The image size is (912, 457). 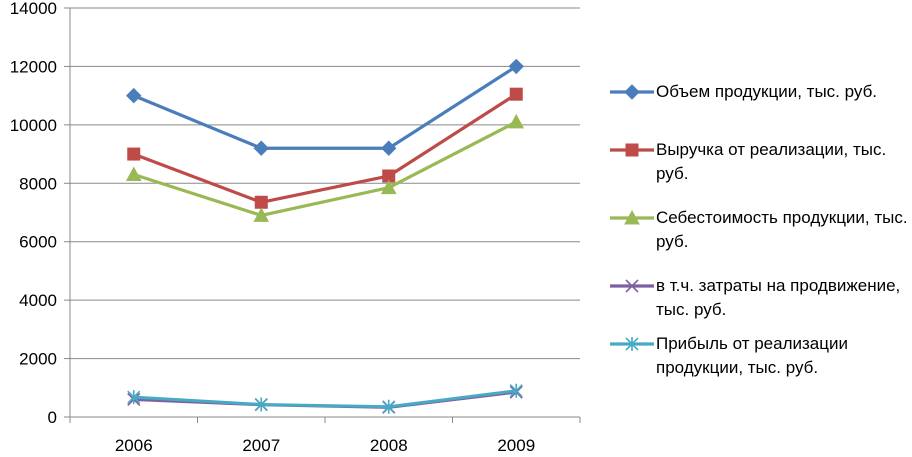 What do you see at coordinates (389, 445) in the screenshot?
I see `x-tick-label: 2008` at bounding box center [389, 445].